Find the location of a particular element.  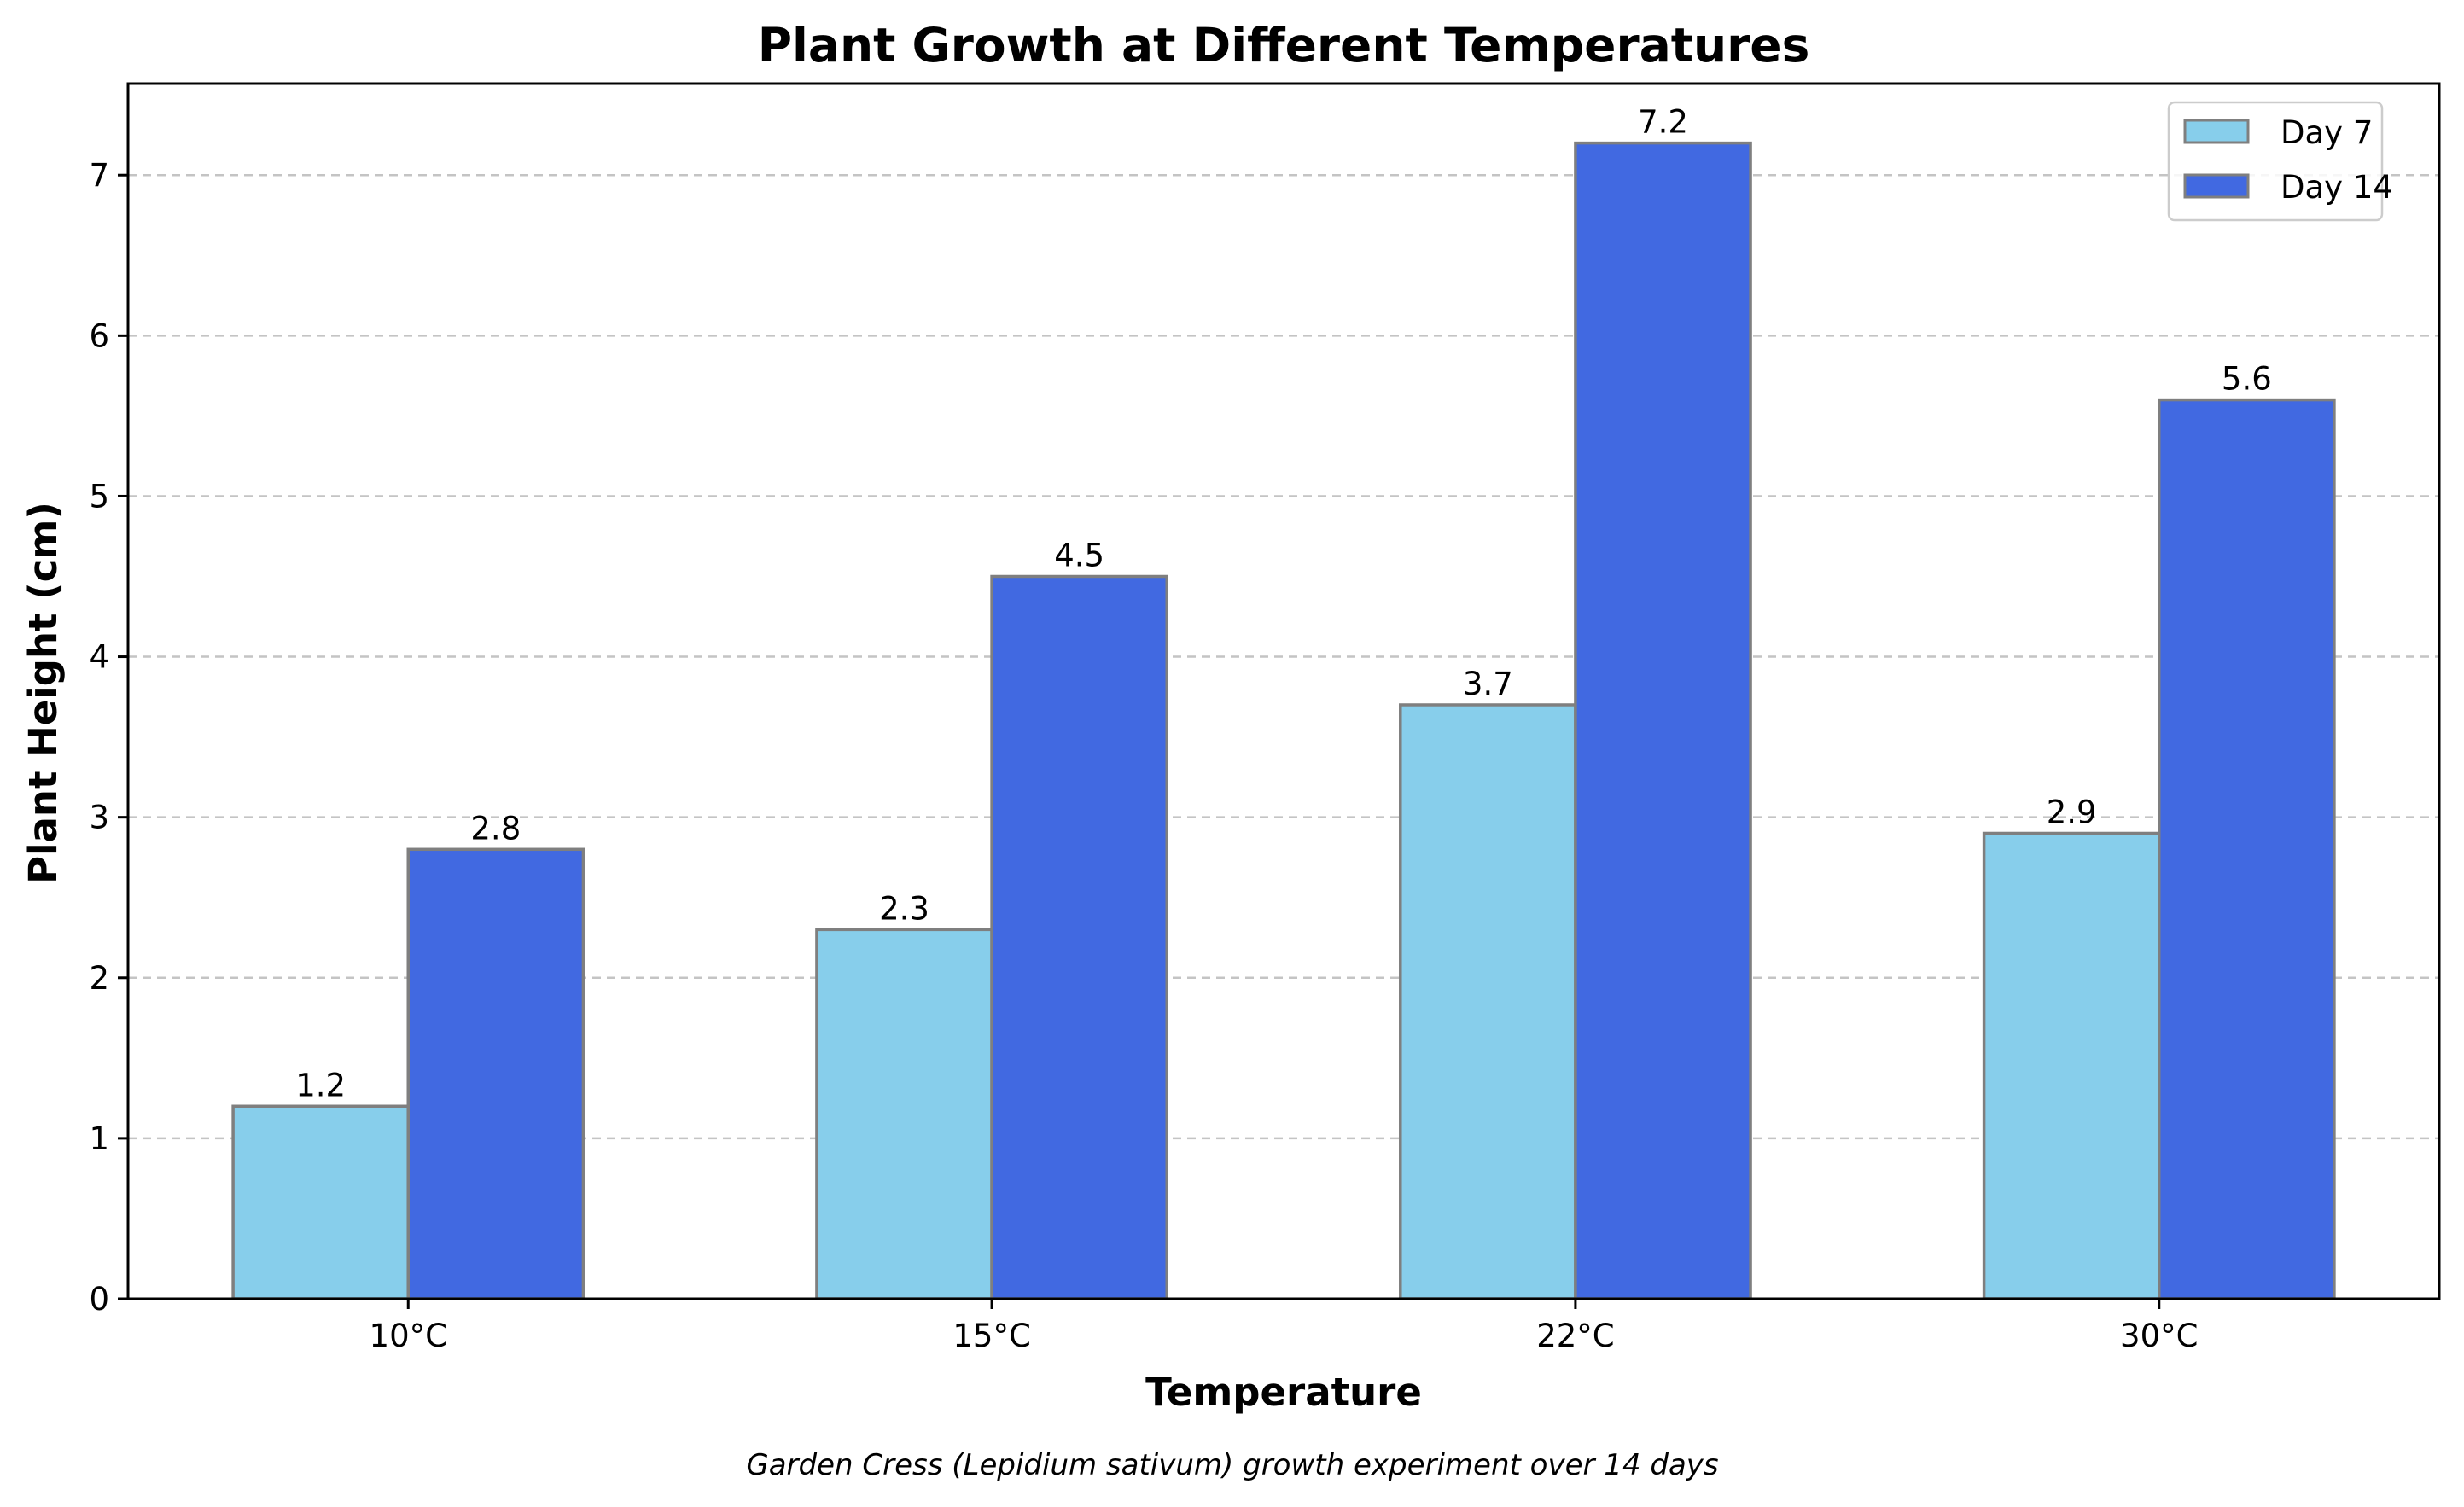

y-axis-label: Plant Height (cm) is located at coordinates (43, 693).